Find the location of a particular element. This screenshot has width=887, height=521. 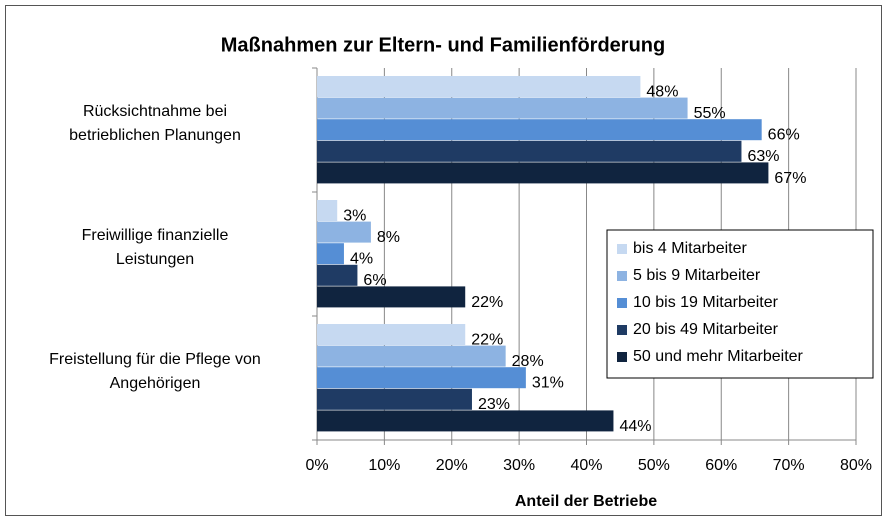

x-tick-label: 70% is located at coordinates (789, 465).